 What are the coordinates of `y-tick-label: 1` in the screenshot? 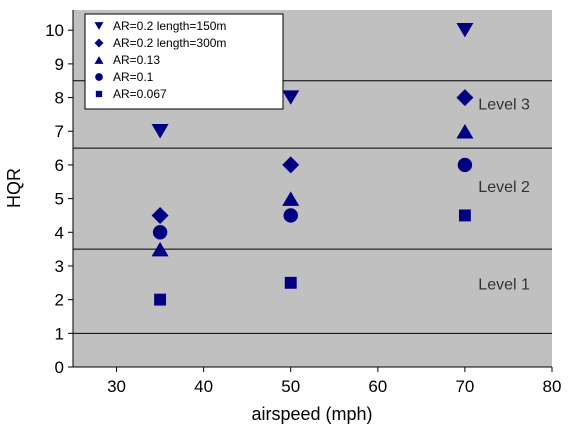 It's located at (59, 333).